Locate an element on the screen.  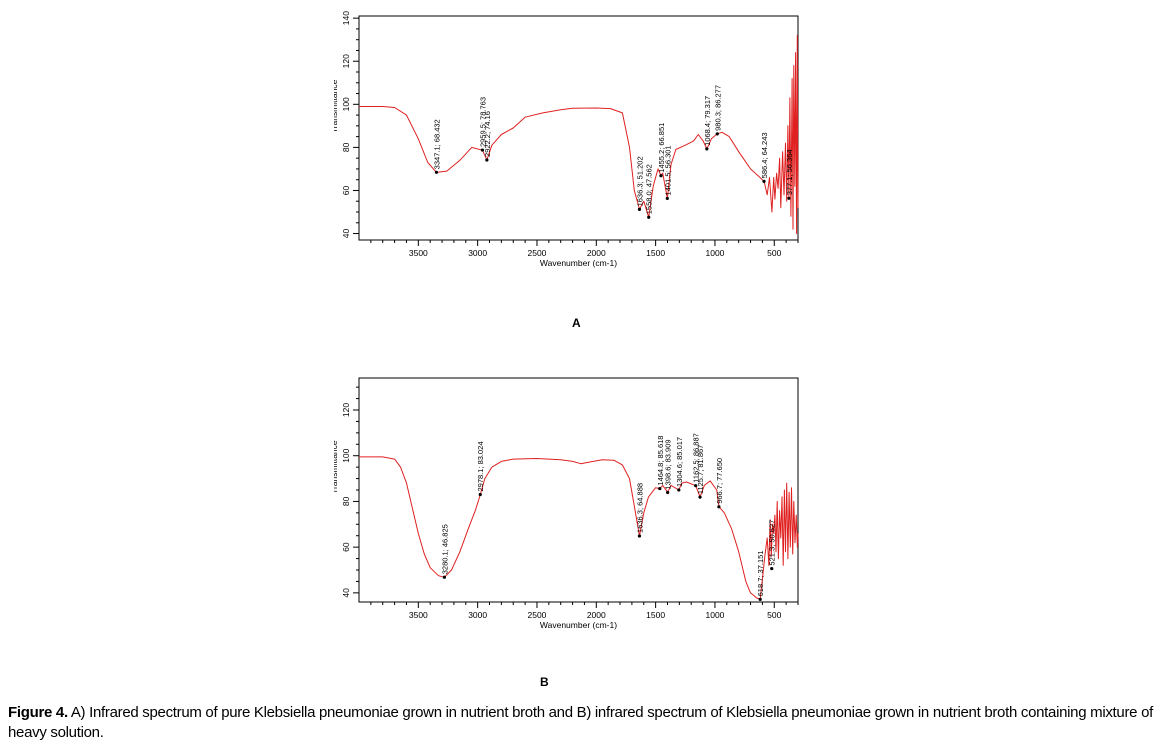
peak-label: 980.3; 86.277 is located at coordinates (717, 108).